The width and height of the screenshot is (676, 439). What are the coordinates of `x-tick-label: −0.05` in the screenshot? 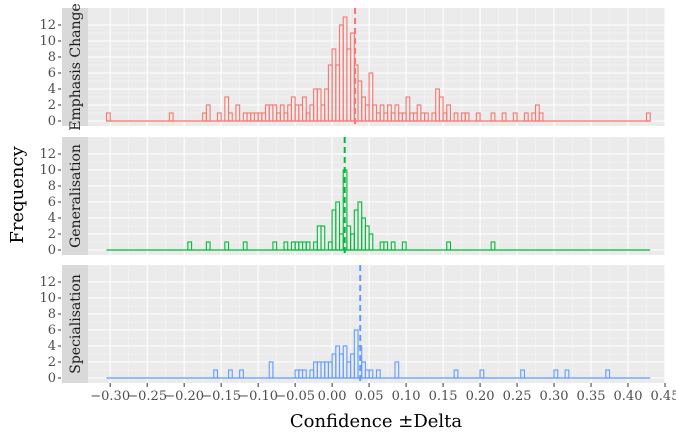 It's located at (295, 396).